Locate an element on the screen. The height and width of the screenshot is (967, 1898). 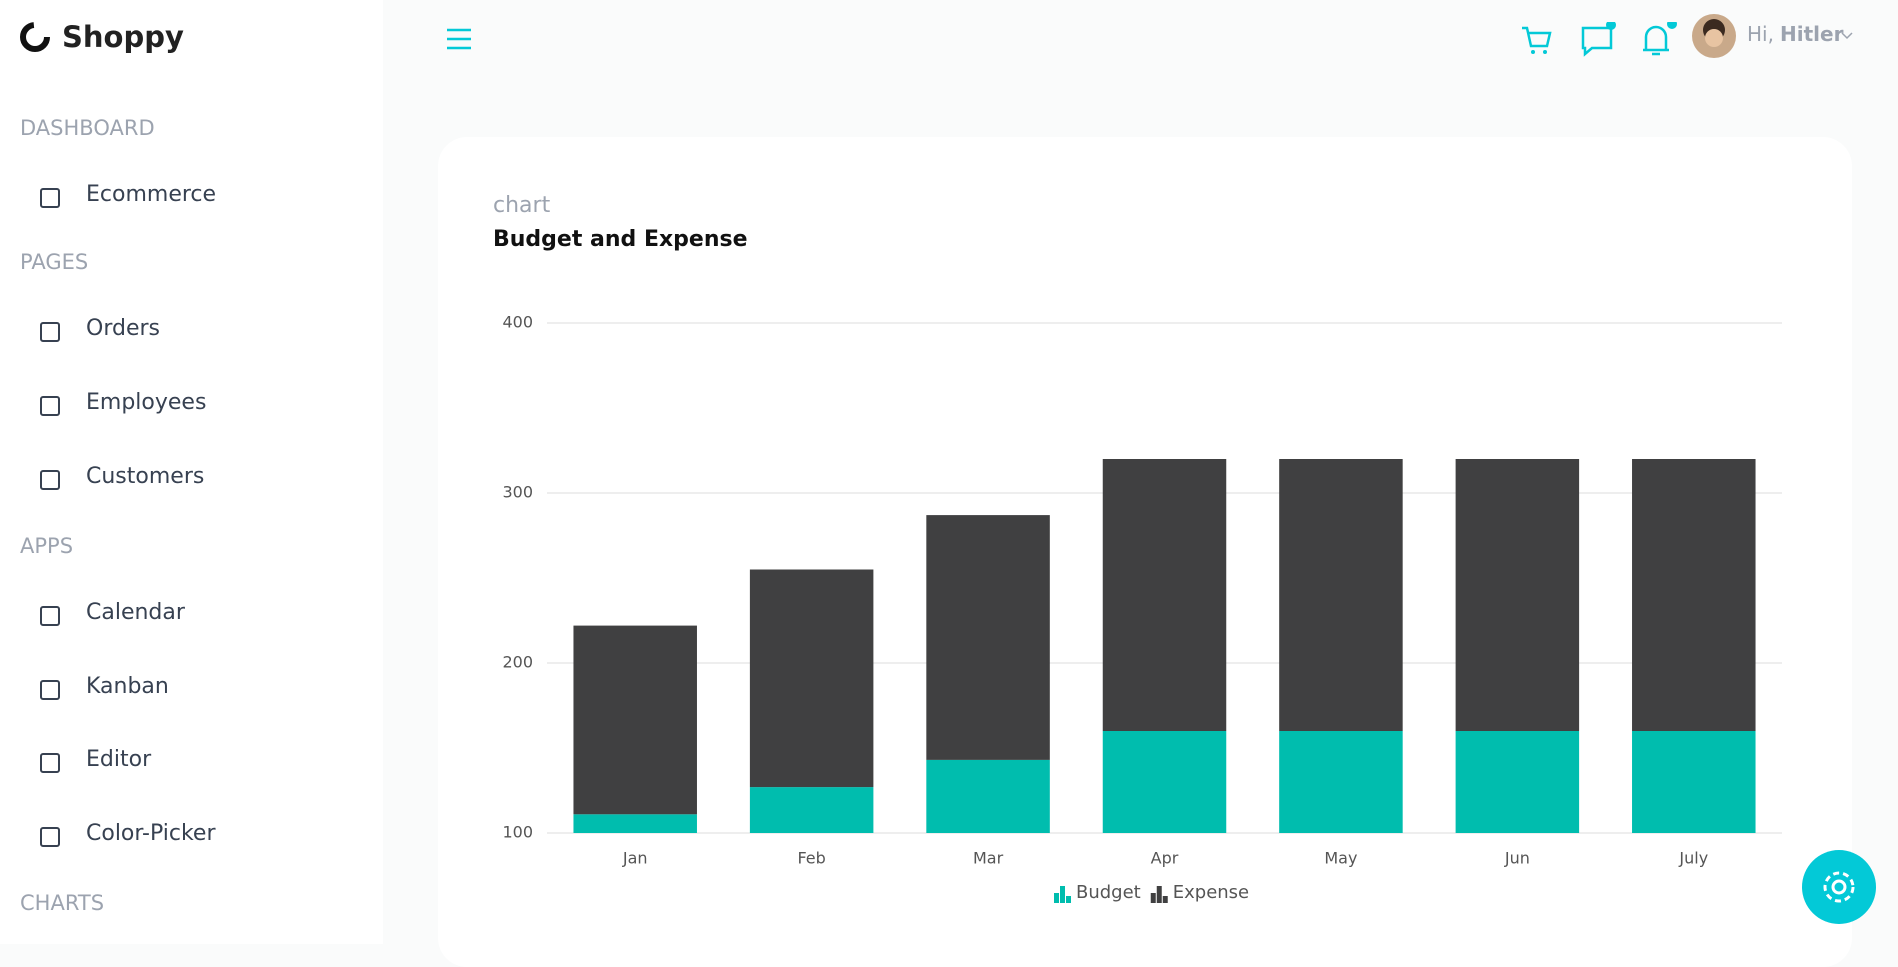
brand-name: Shoppy is located at coordinates (123, 37).